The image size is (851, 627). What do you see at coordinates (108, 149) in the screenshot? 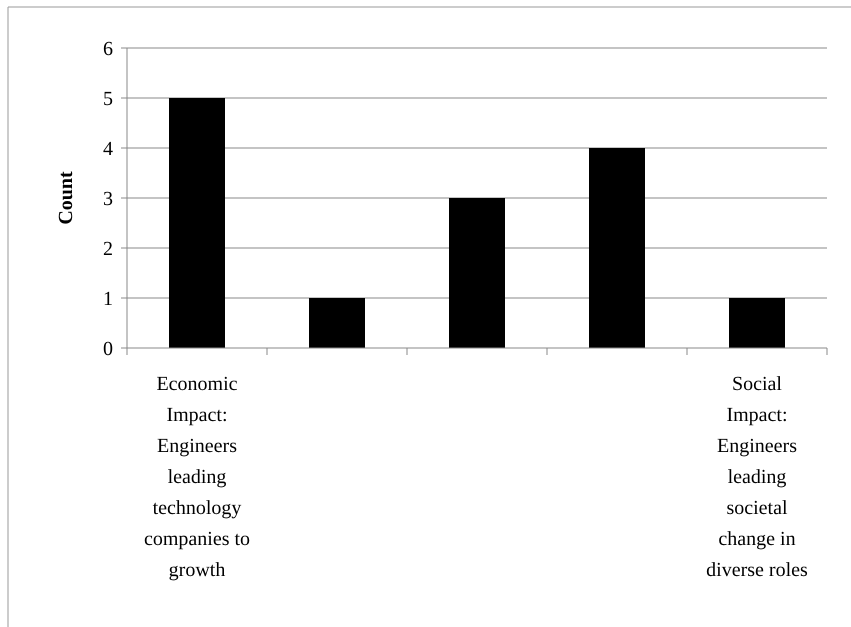
I see `y-tick-label: 4` at bounding box center [108, 149].